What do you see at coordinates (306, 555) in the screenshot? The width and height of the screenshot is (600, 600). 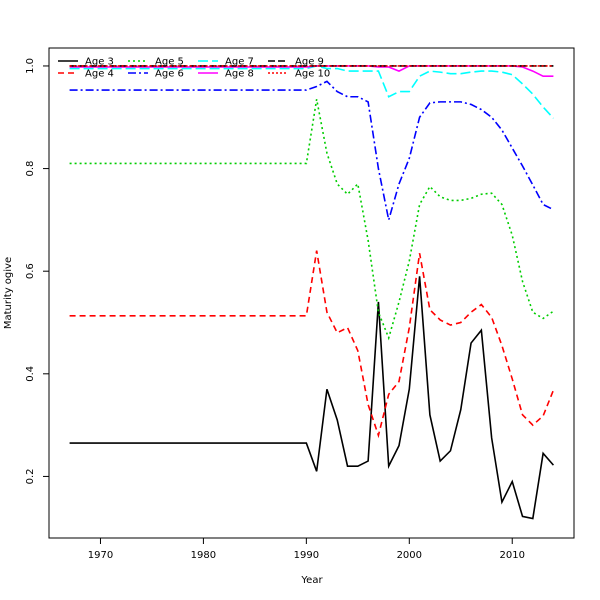 I see `x-tick-label-1990: 1990` at bounding box center [306, 555].